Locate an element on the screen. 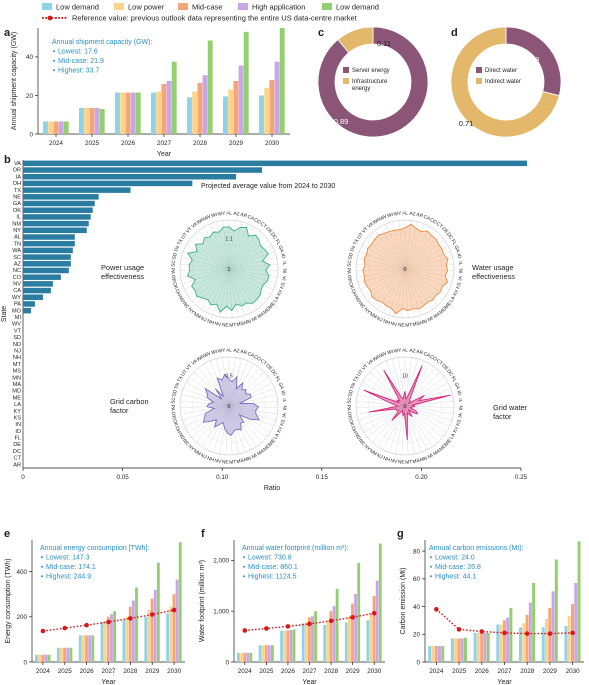 The height and width of the screenshot is (685, 589). radar-axis-label: AZ is located at coordinates (236, 351).